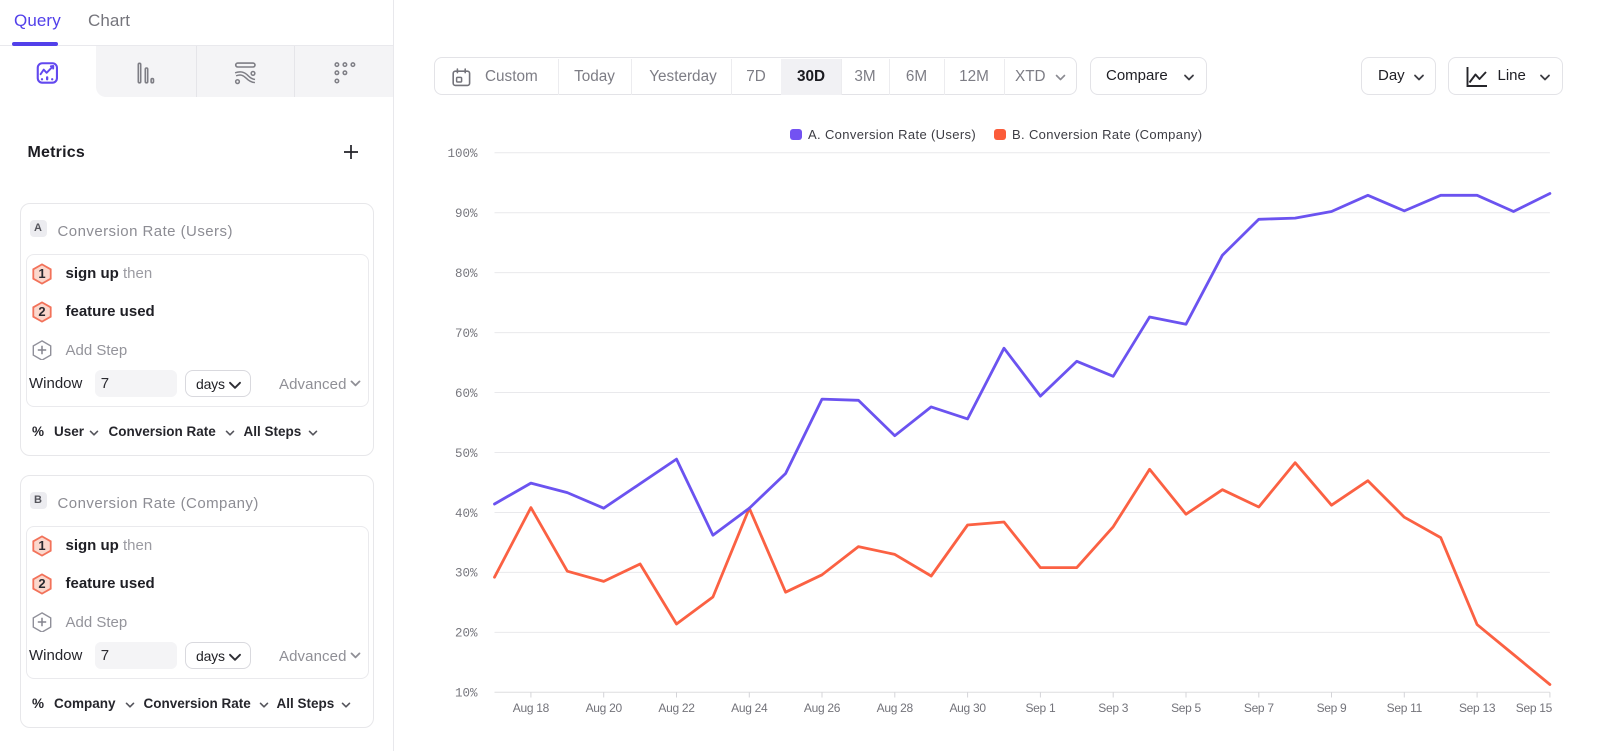 The width and height of the screenshot is (1600, 751). What do you see at coordinates (466, 274) in the screenshot?
I see `svg-text: 80%` at bounding box center [466, 274].